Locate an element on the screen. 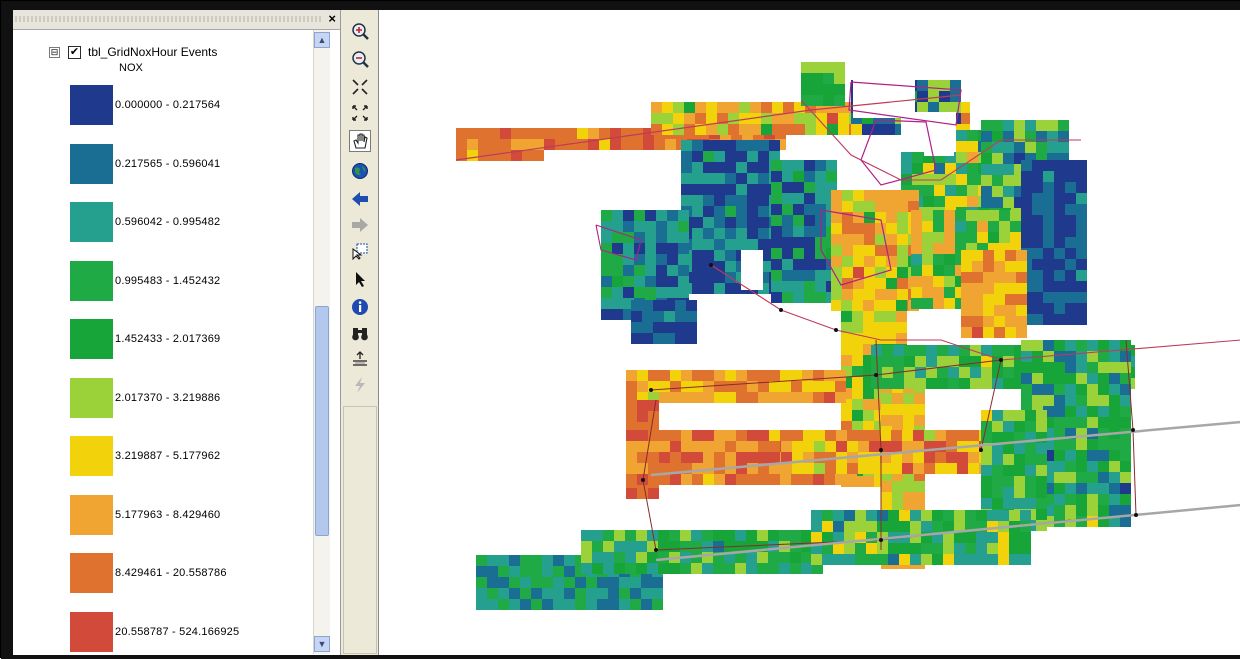 The height and width of the screenshot is (659, 1240). fixed-zoom-in-button is located at coordinates (360, 87).